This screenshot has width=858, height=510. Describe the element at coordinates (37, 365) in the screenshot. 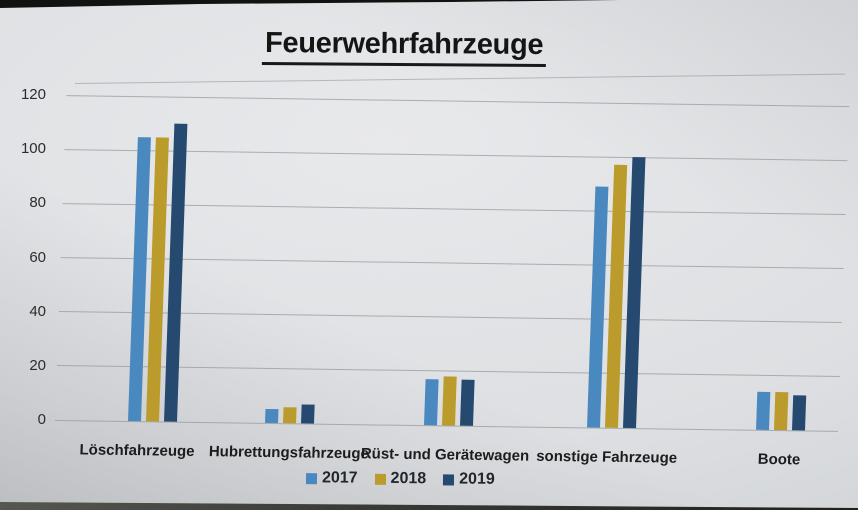

I see `y-tick-label-20: 20` at that location.